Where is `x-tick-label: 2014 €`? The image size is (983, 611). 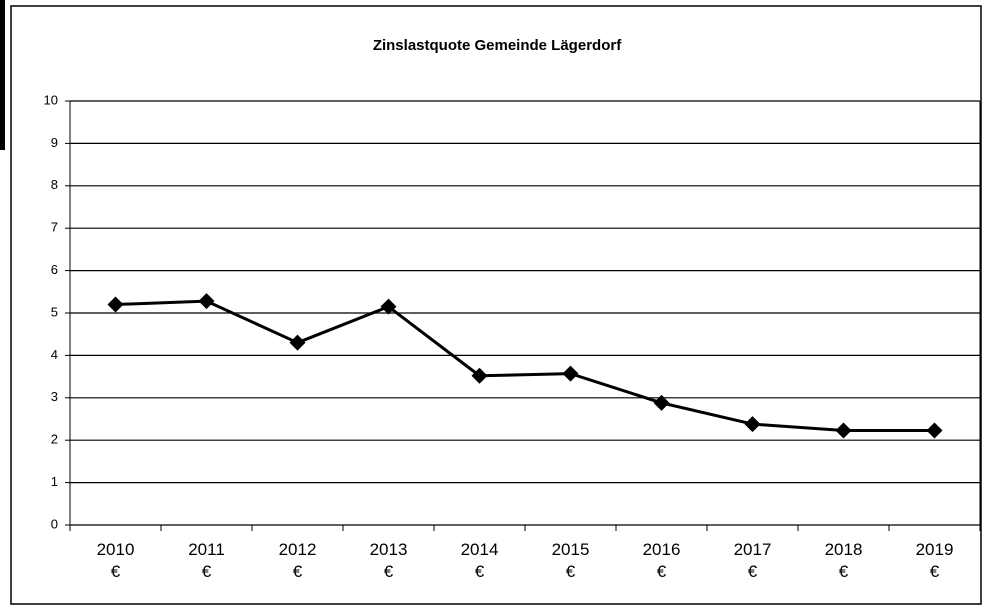 x-tick-label: 2014 € is located at coordinates (480, 560).